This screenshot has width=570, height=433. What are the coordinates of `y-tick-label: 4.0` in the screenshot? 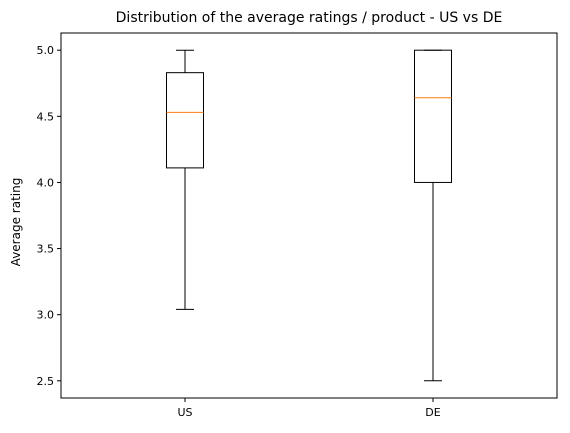 It's located at (46, 182).